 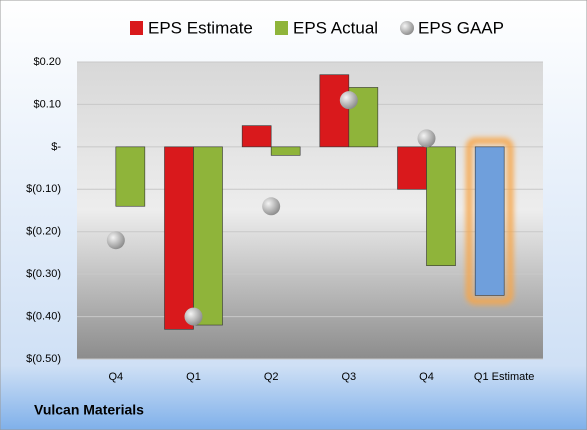 What do you see at coordinates (504, 377) in the screenshot?
I see `x-tick-label: Q1 Estimate` at bounding box center [504, 377].